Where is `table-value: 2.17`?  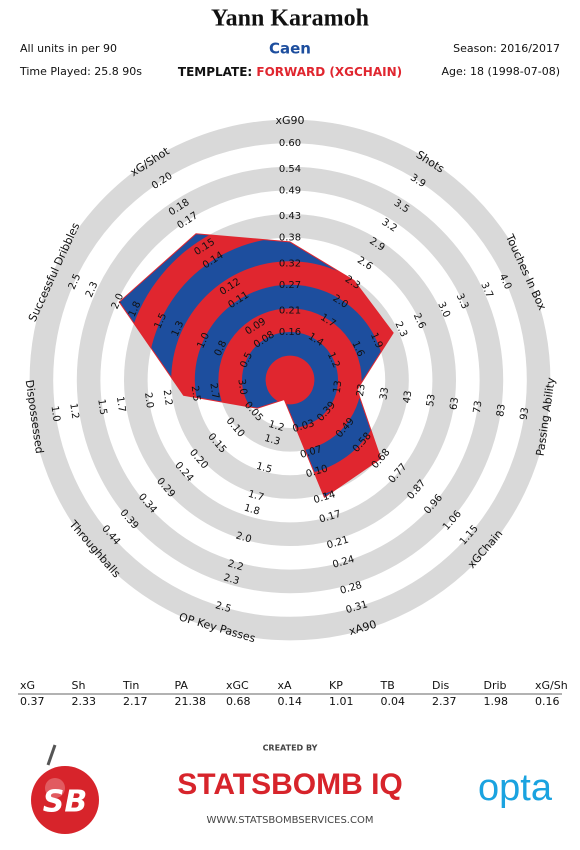
table-value: 2.17 is located at coordinates (135, 701).